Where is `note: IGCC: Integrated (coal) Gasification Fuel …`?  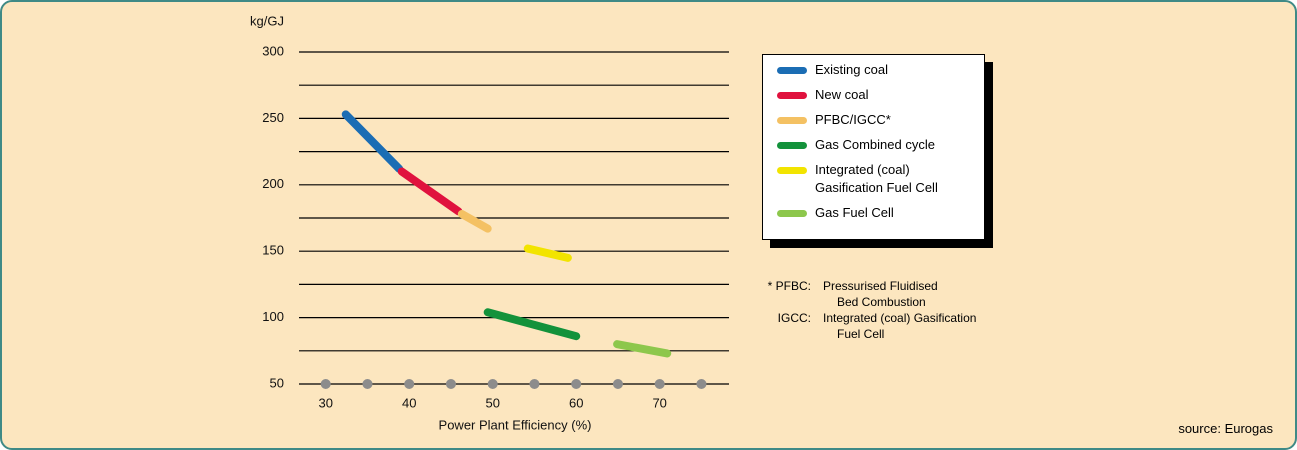 note: IGCC: Integrated (coal) Gasification Fuel … is located at coordinates (871, 326).